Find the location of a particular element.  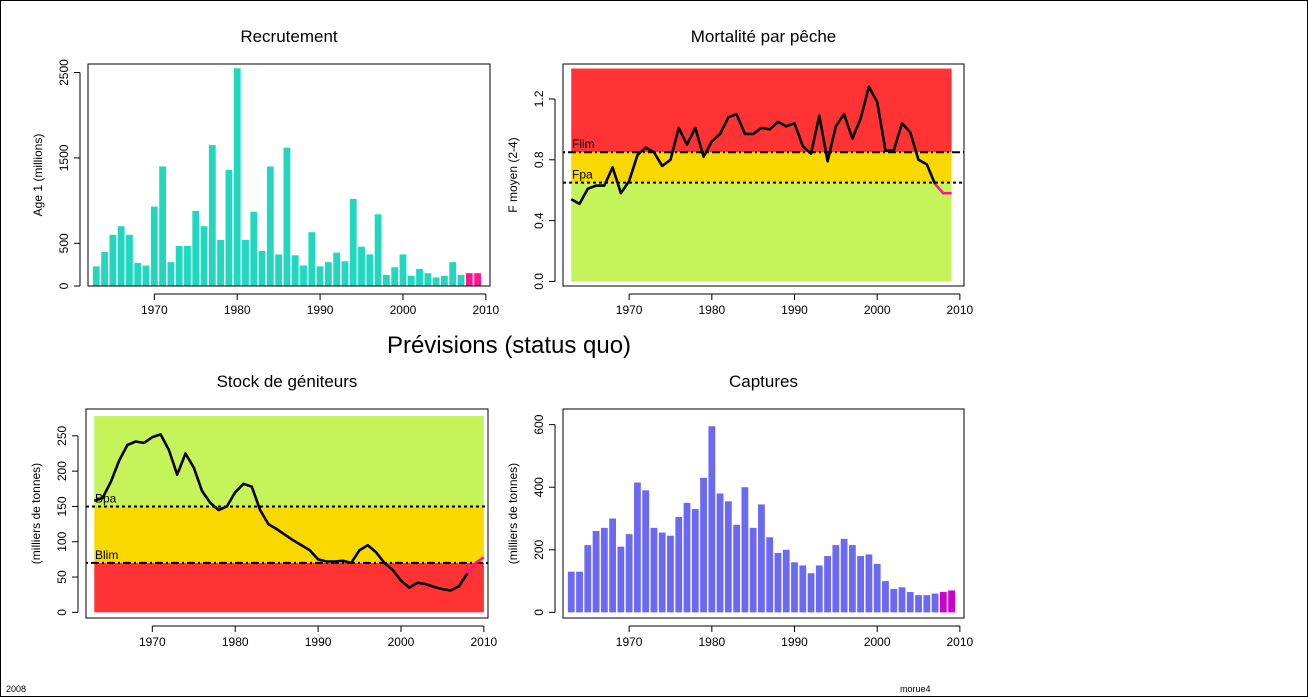

fishing-mortality-refline-label-fpa: Fpa is located at coordinates (582, 175).